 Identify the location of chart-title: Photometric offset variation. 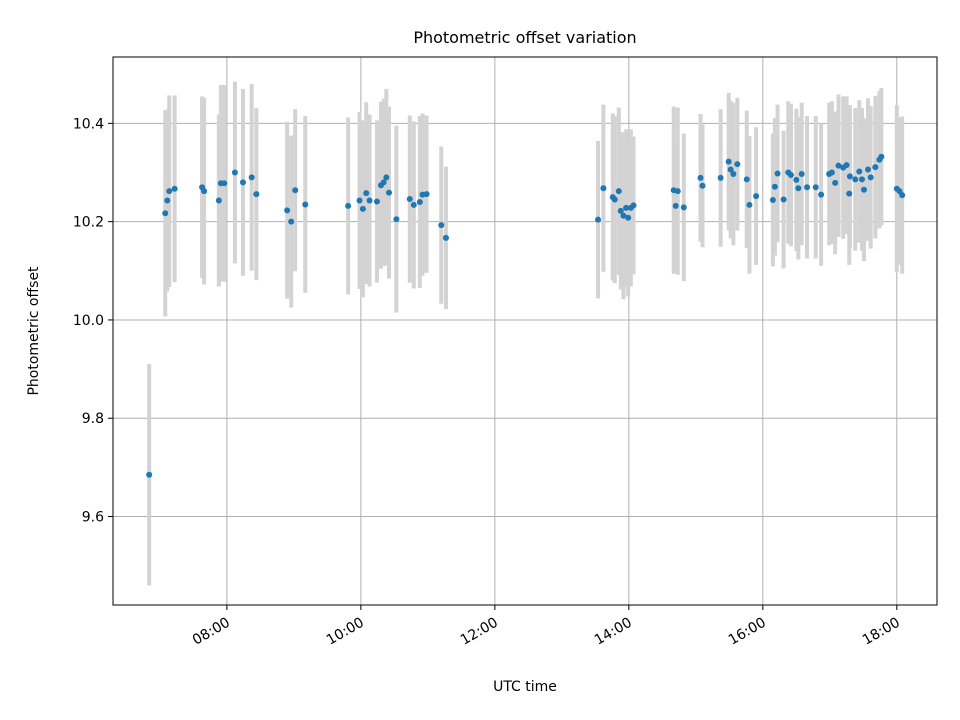
(524, 37).